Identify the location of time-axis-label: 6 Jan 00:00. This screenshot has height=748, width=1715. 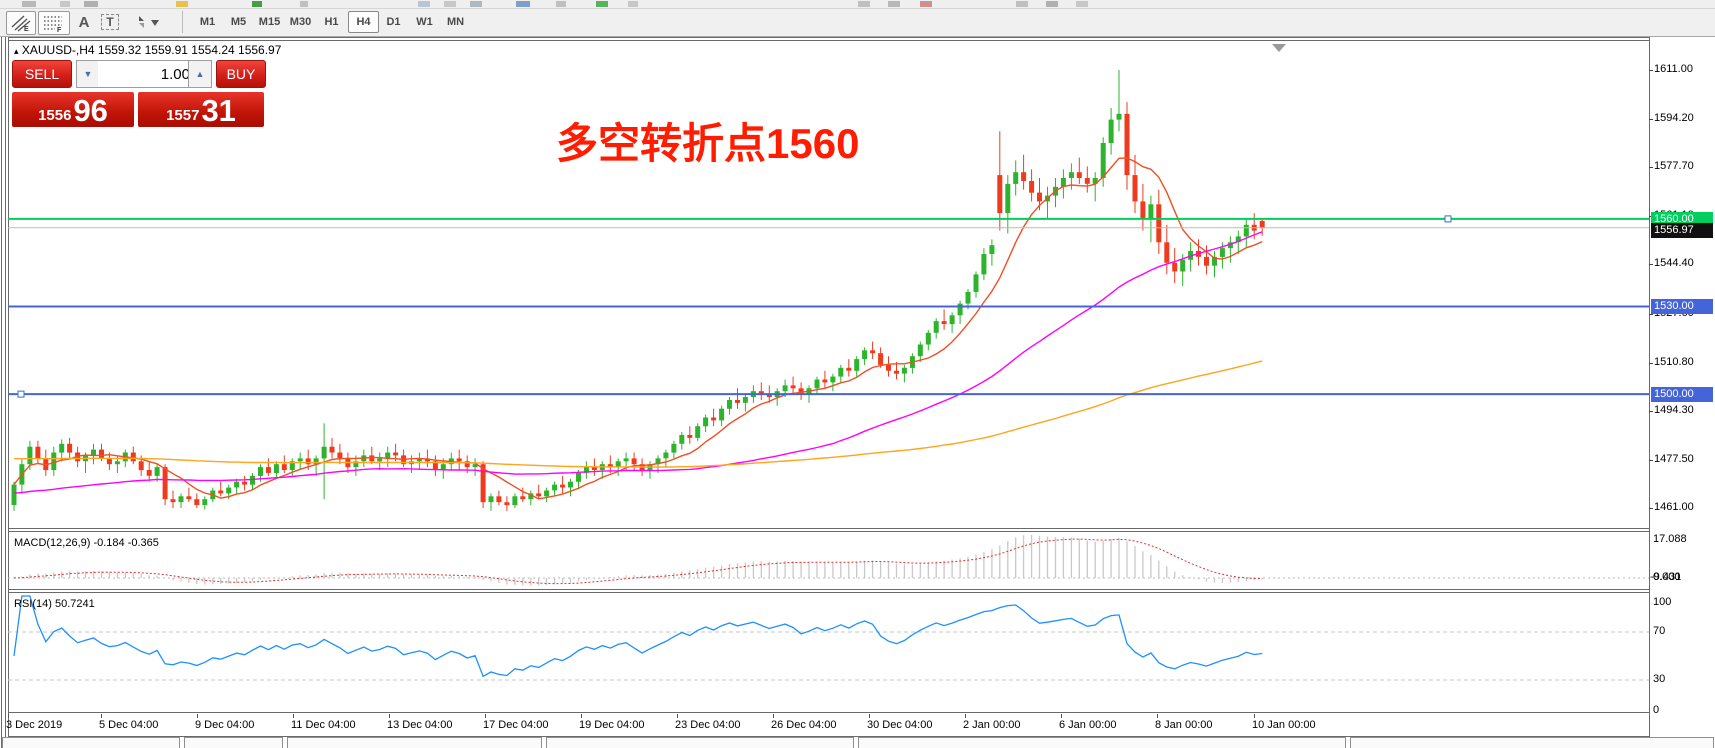
(1088, 725).